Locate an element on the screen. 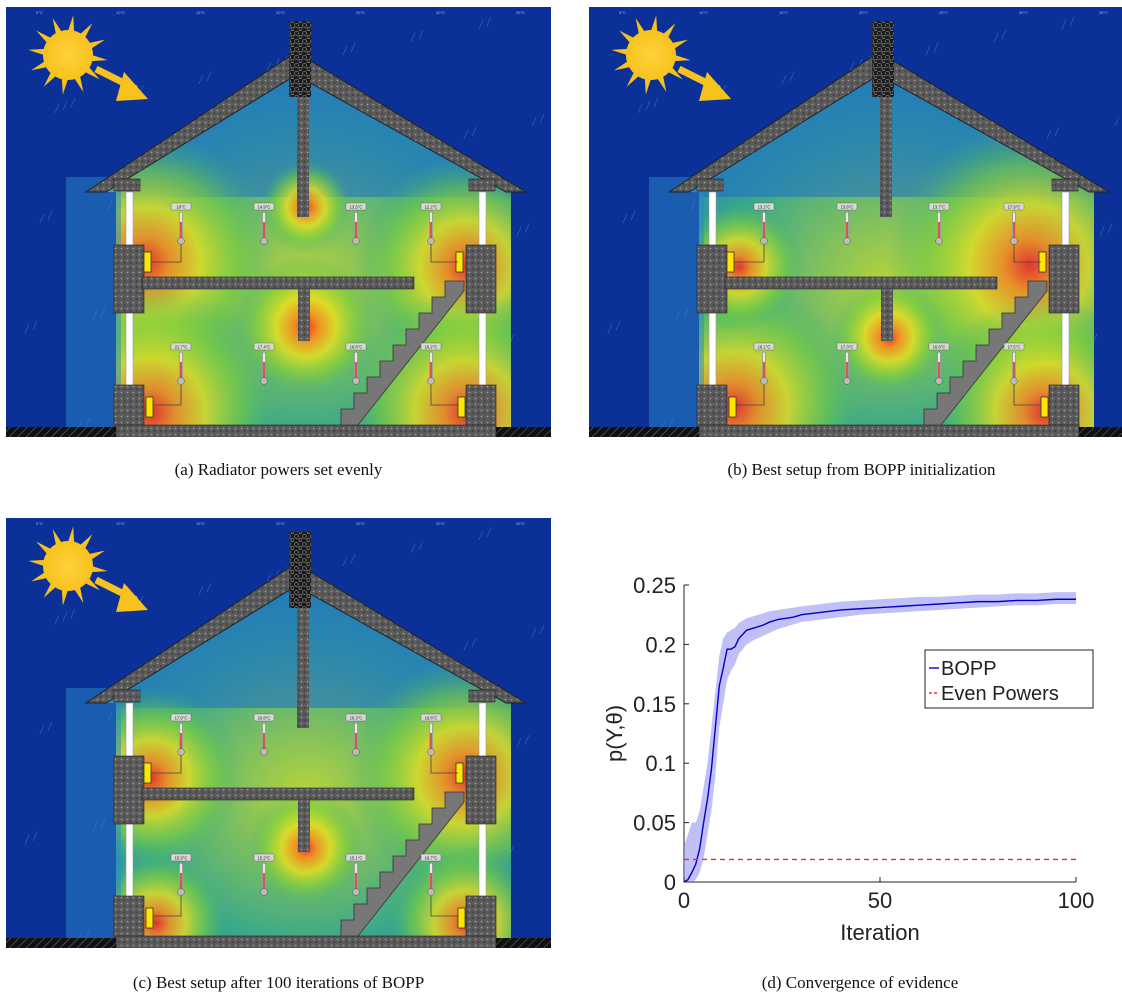 This screenshot has height=1001, width=1122. caption-a: (a) Radiator powers set evenly is located at coordinates (278, 469).